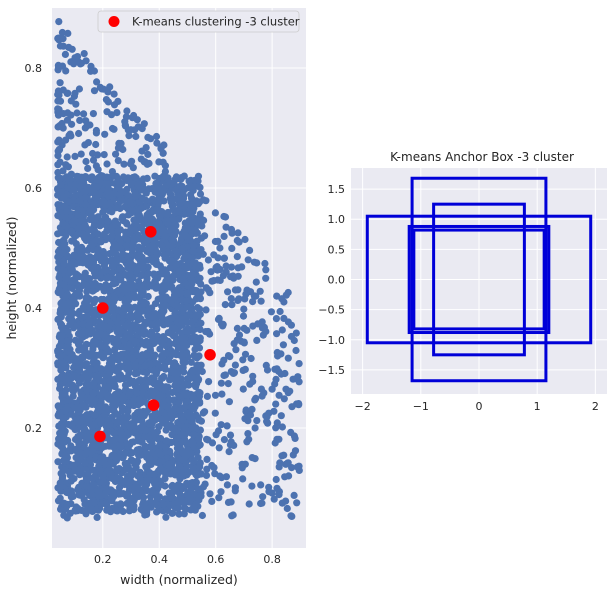  What do you see at coordinates (34, 68) in the screenshot?
I see `y-tick-label: 0.8` at bounding box center [34, 68].